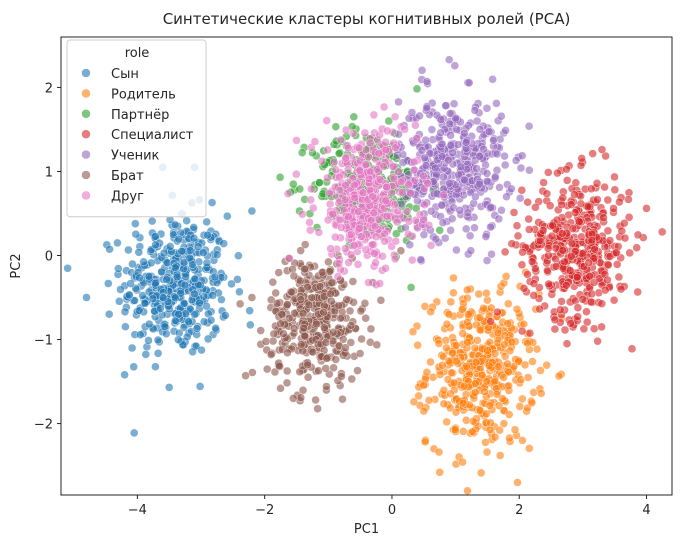 The image size is (689, 547). I want to click on y-axis-label: PC2, so click(16, 265).